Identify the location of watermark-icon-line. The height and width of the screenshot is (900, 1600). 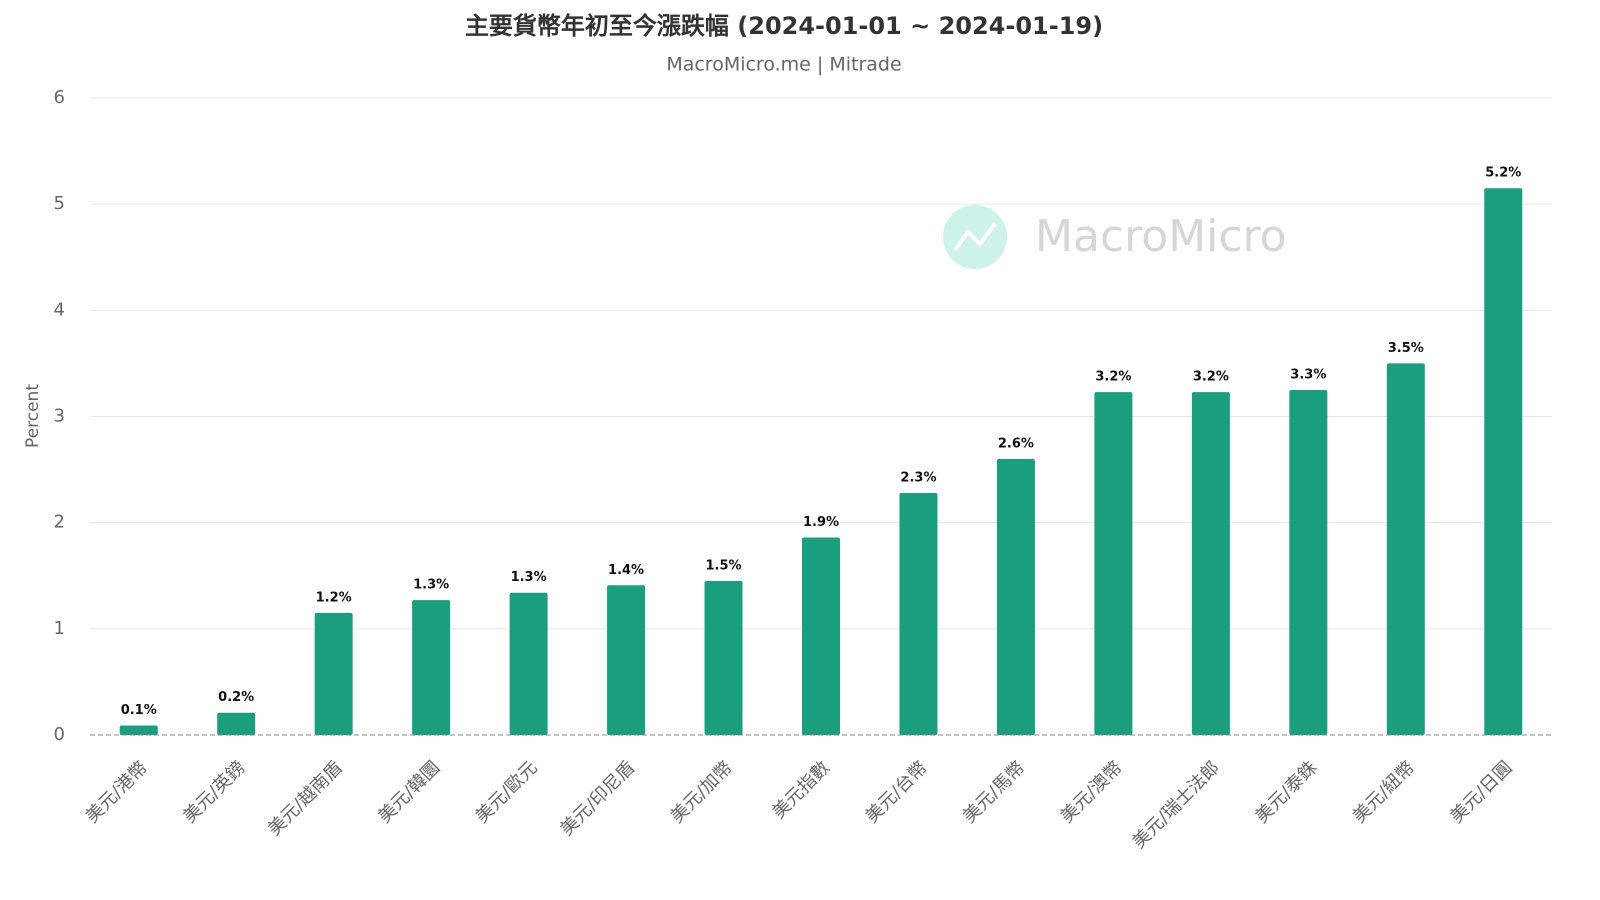
(975, 237).